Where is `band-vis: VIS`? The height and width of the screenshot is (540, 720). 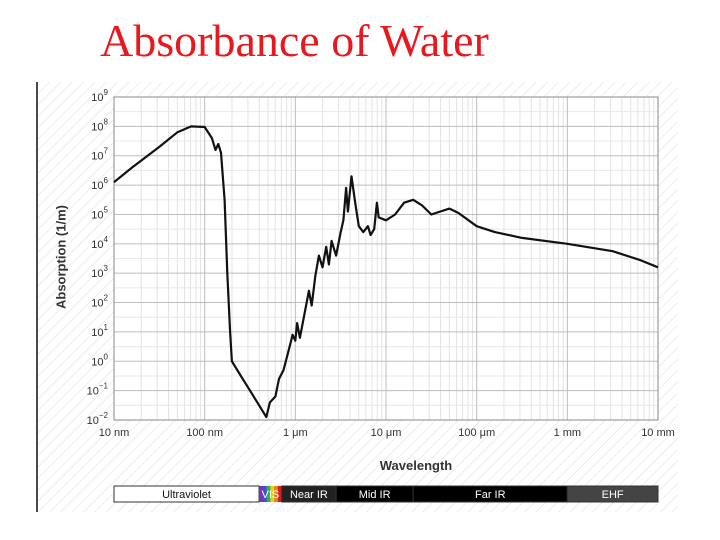 band-vis: VIS is located at coordinates (271, 494).